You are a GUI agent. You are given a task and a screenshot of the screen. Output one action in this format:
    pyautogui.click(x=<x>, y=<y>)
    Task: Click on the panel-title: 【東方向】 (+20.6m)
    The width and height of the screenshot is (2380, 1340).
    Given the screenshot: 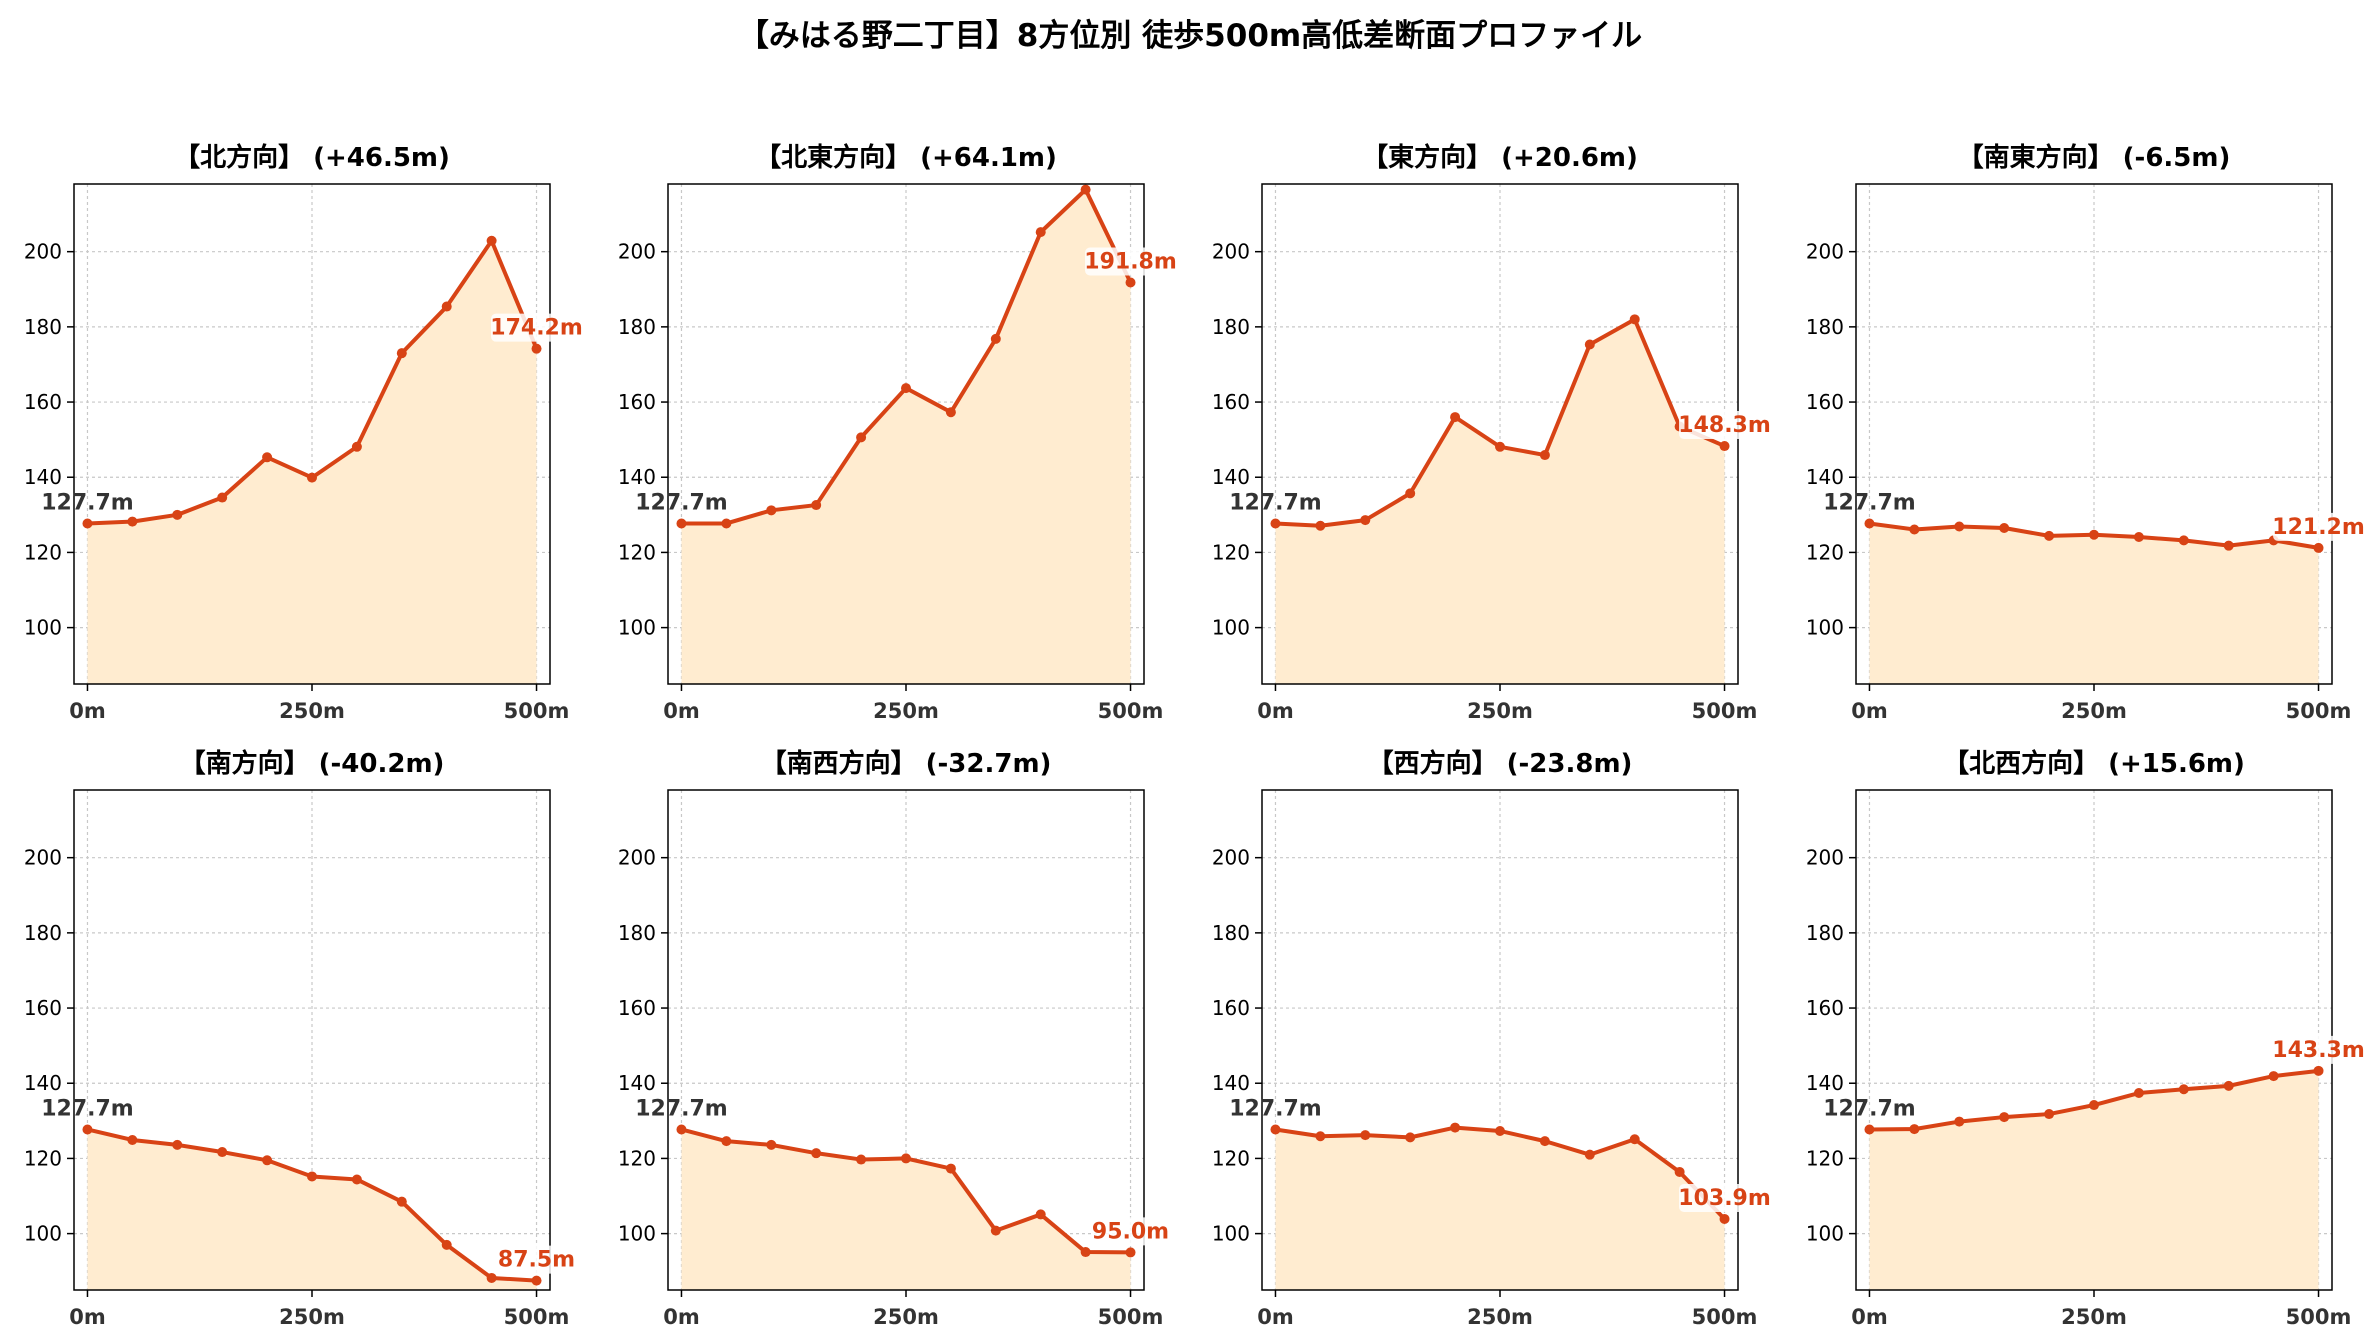 What is the action you would take?
    pyautogui.click(x=1500, y=157)
    